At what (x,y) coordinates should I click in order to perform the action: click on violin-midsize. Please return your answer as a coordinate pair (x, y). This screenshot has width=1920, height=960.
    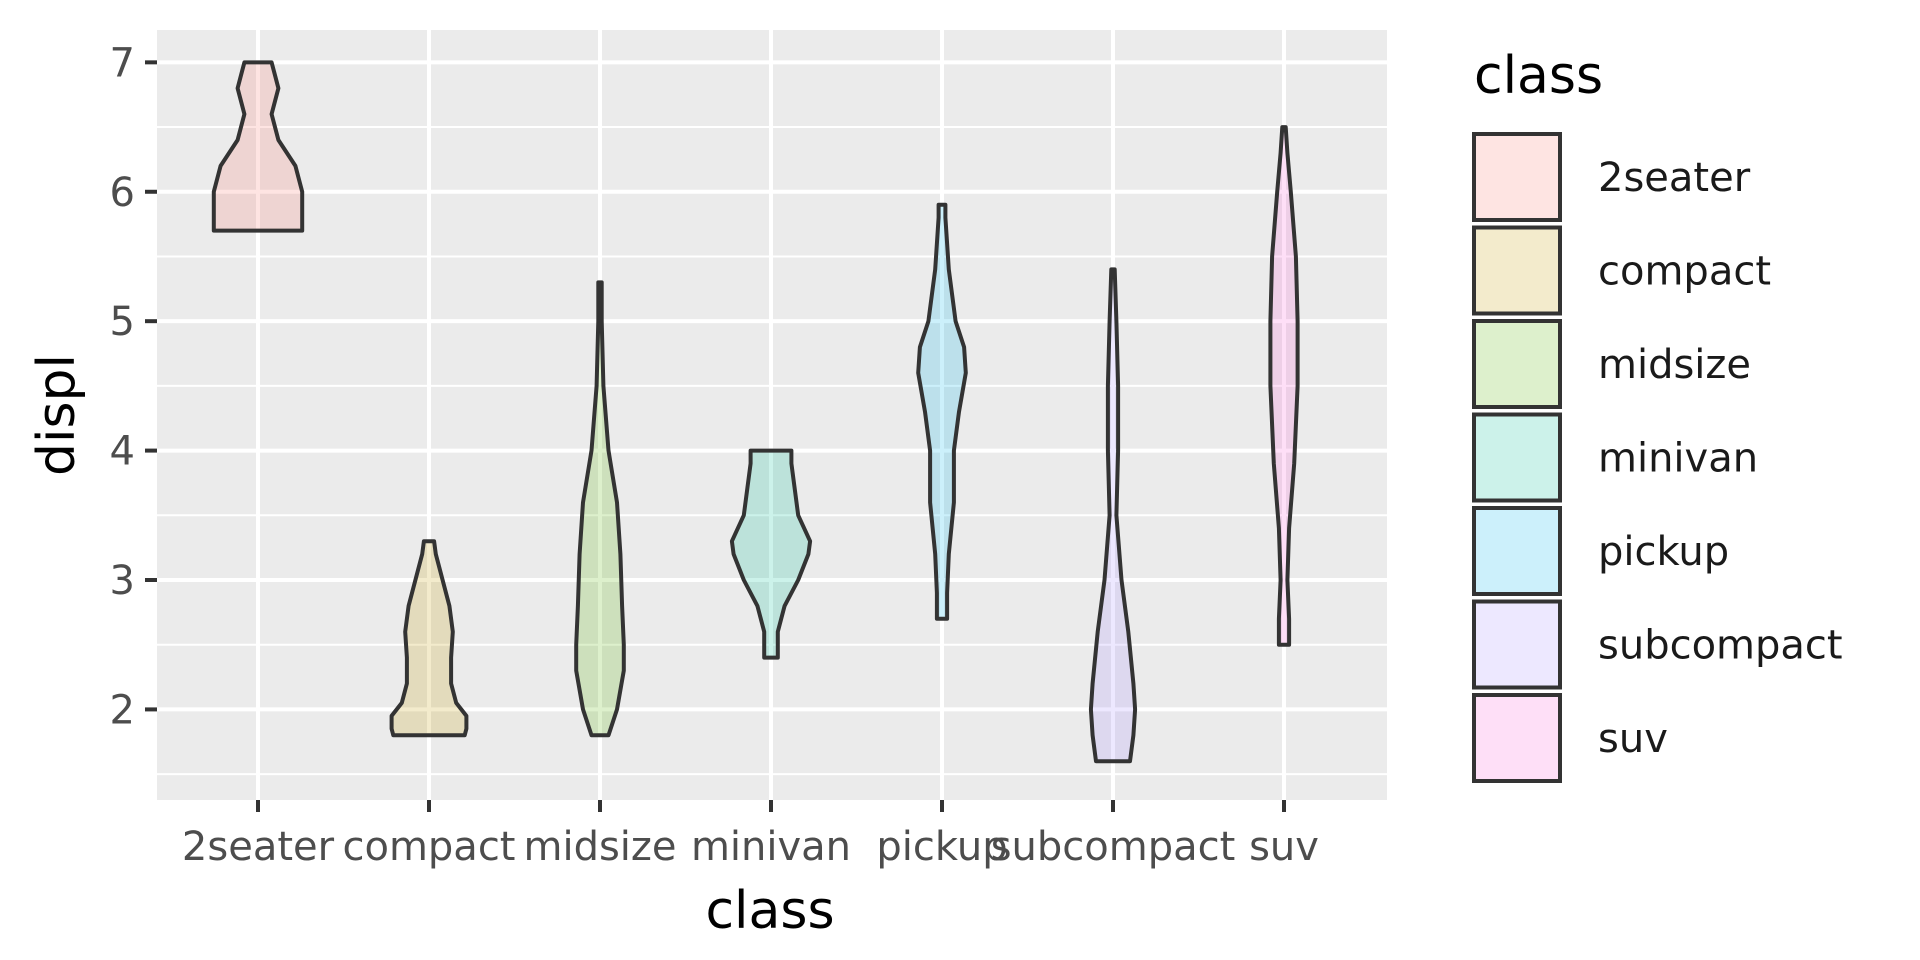
    Looking at the image, I should click on (600, 509).